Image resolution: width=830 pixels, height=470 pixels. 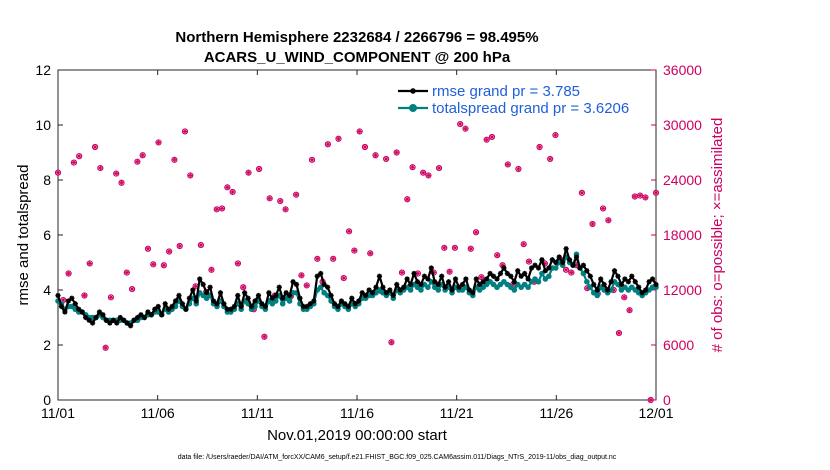 I want to click on legend-markers, so click(x=413, y=100).